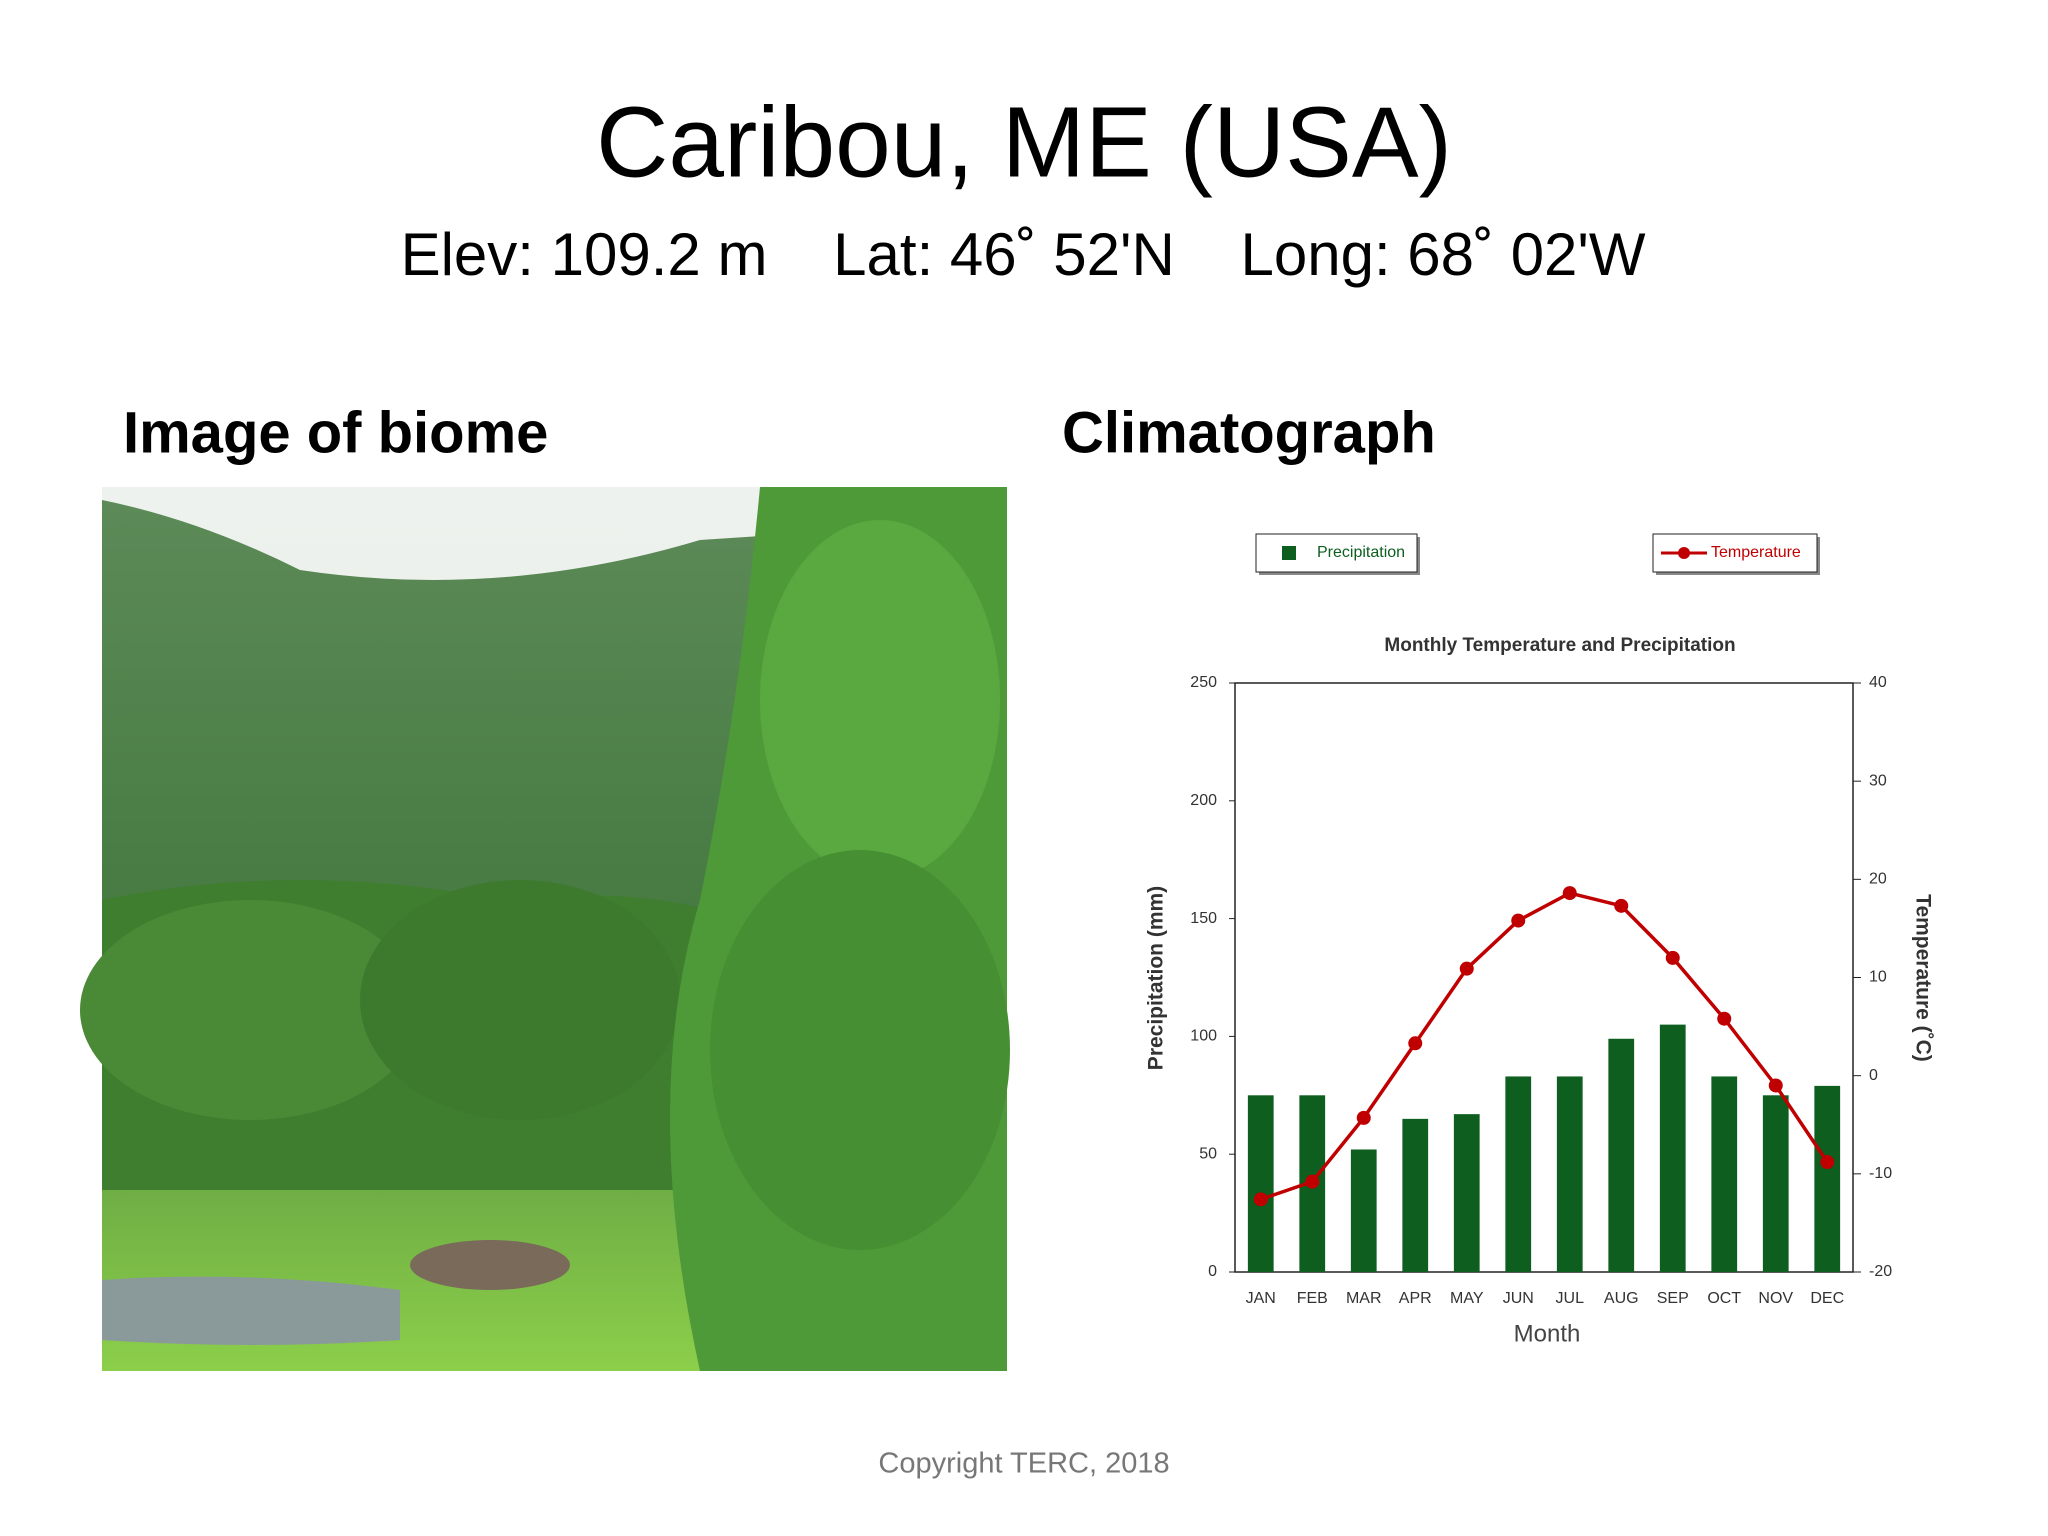  What do you see at coordinates (1880, 1271) in the screenshot?
I see `y2-tick-label: -20` at bounding box center [1880, 1271].